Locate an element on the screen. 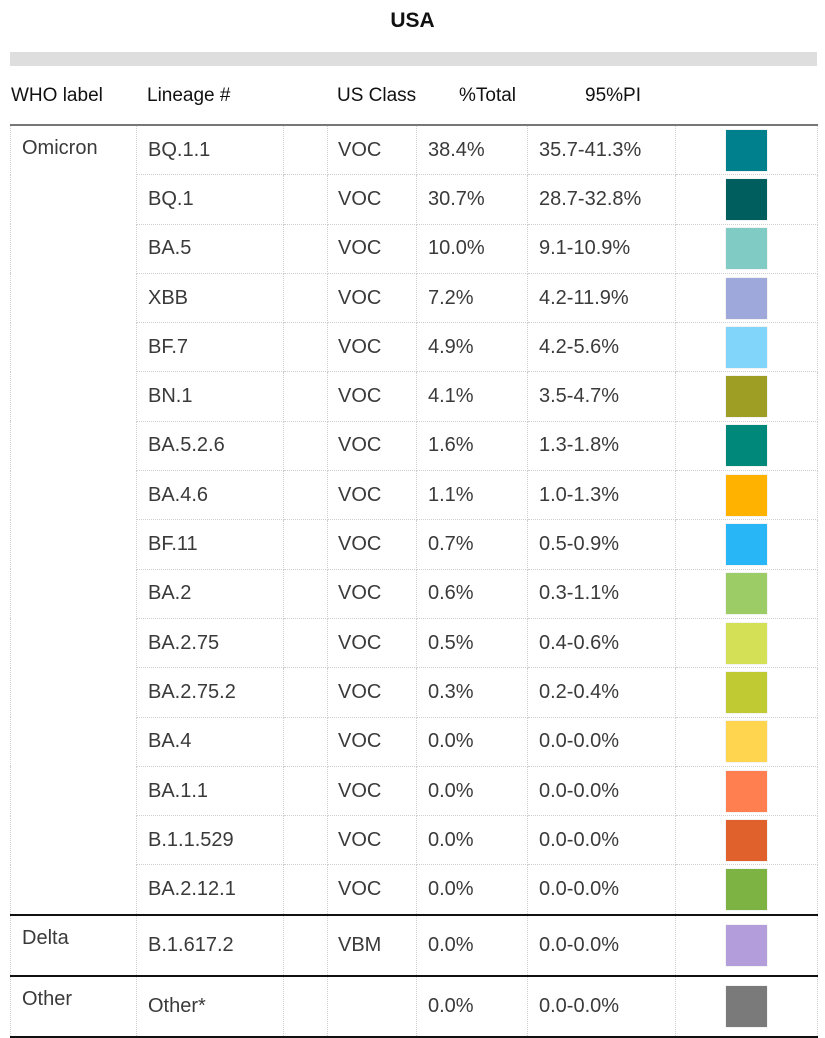 The height and width of the screenshot is (1038, 825). page-title: USA is located at coordinates (412, 20).